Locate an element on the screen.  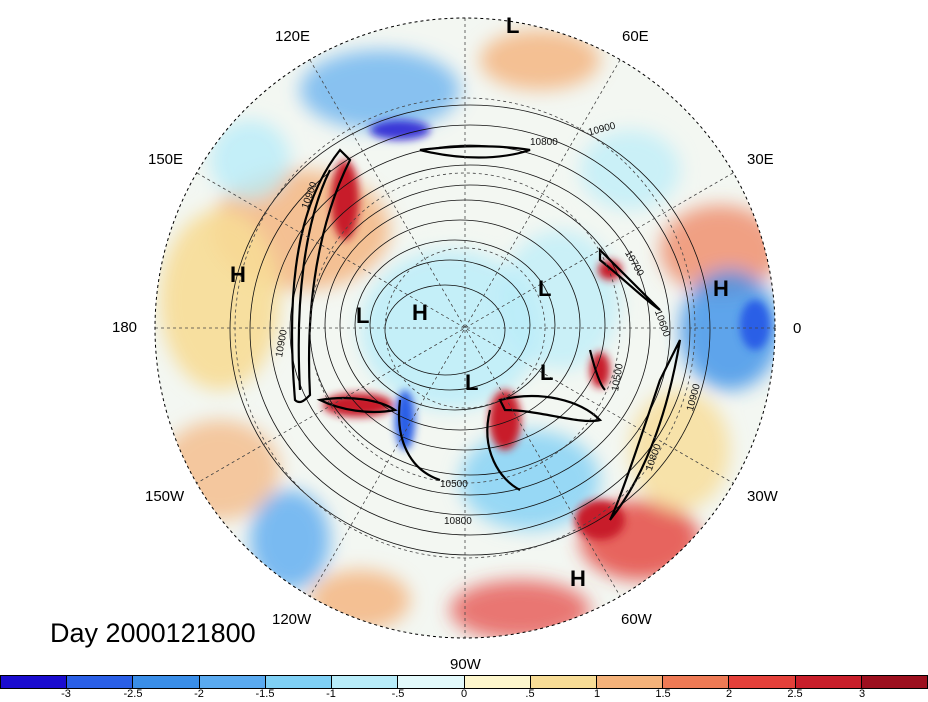
colorbar-tick-label: -2.5 is located at coordinates (133, 694).